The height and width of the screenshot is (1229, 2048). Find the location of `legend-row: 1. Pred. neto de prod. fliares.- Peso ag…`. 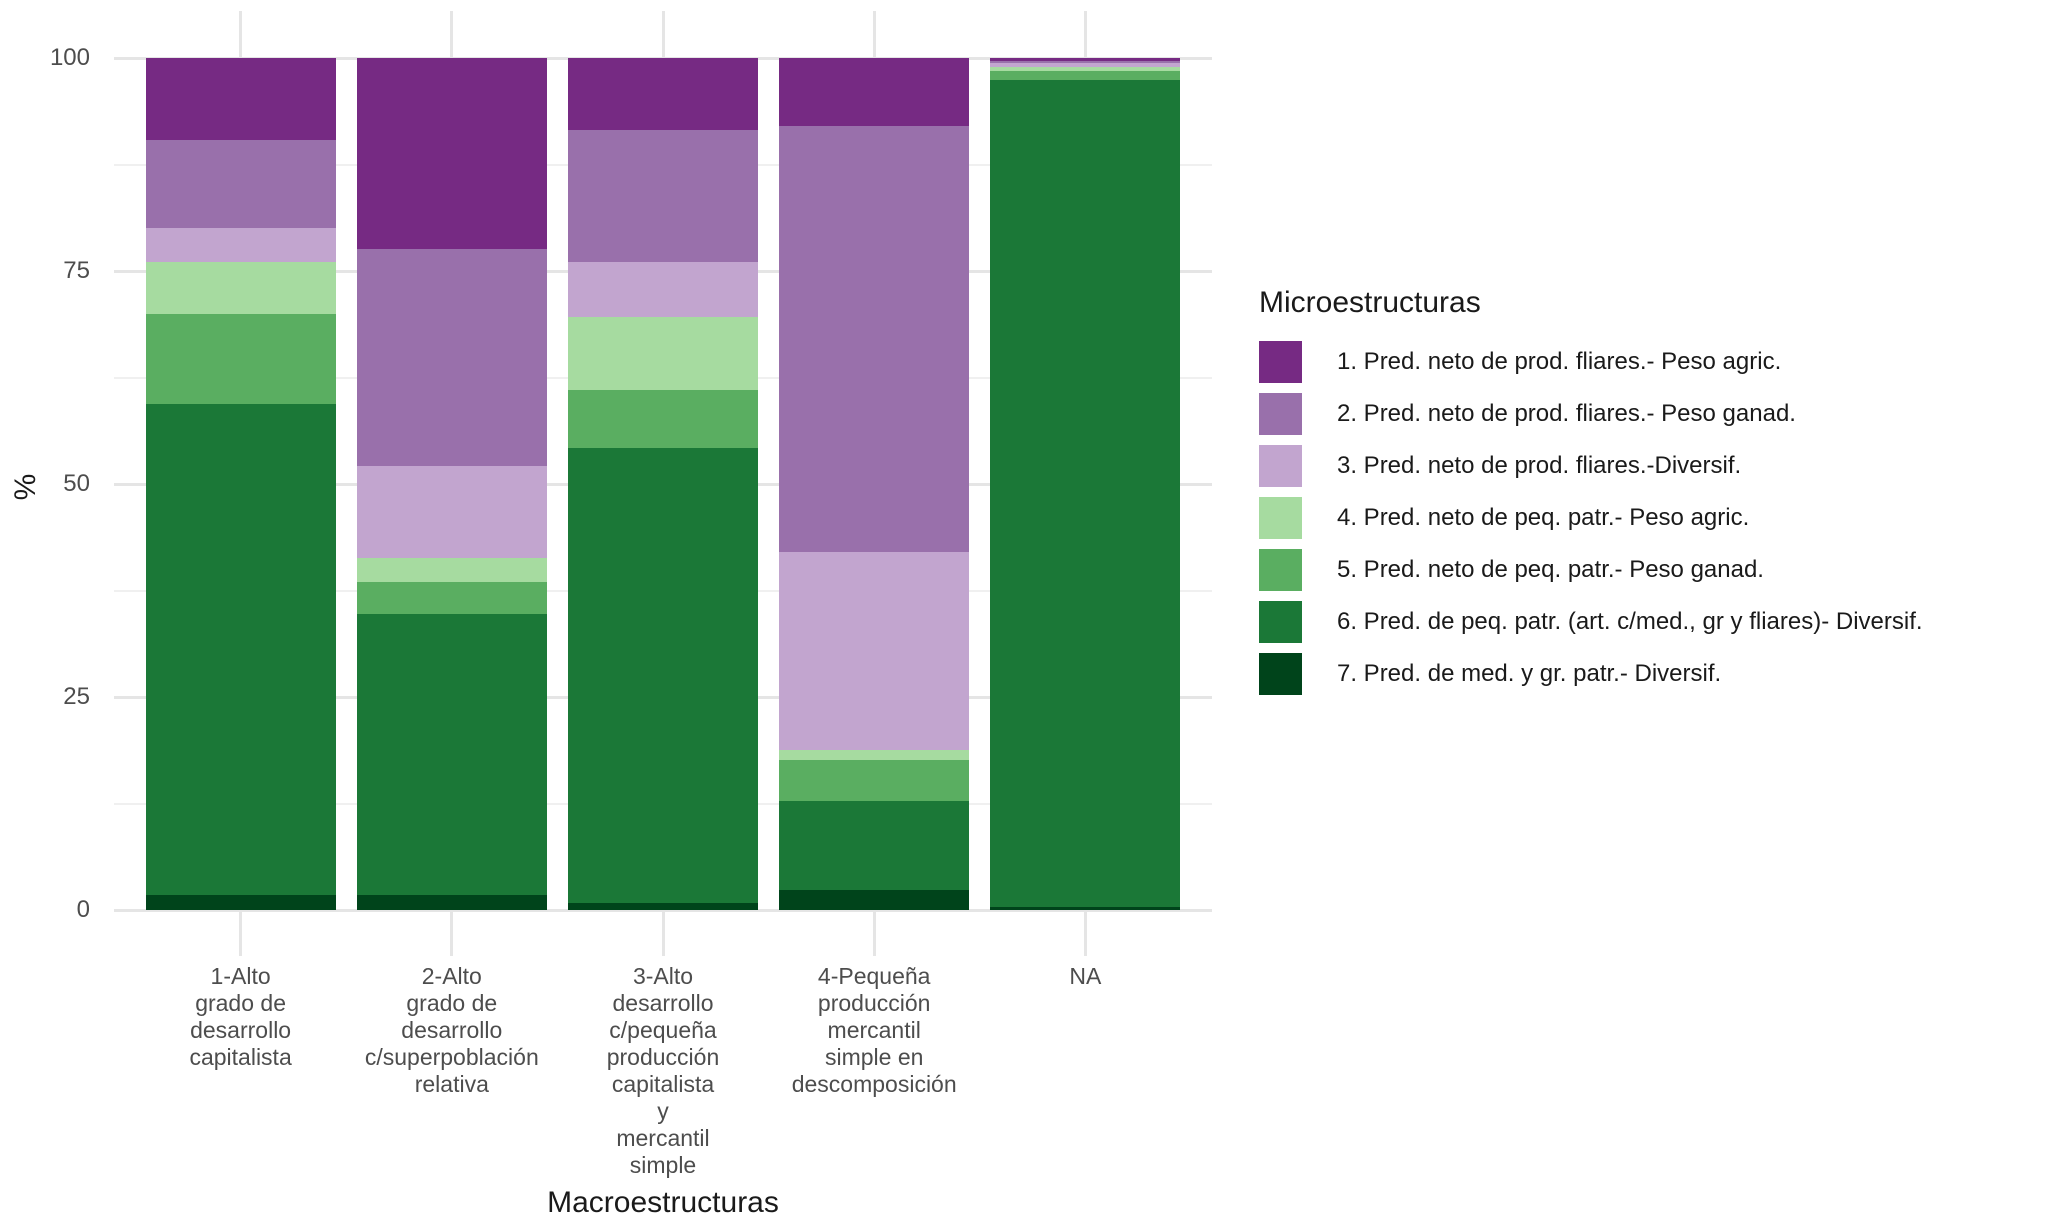

legend-row: 1. Pred. neto de prod. fliares.- Peso ag… is located at coordinates (1591, 362).